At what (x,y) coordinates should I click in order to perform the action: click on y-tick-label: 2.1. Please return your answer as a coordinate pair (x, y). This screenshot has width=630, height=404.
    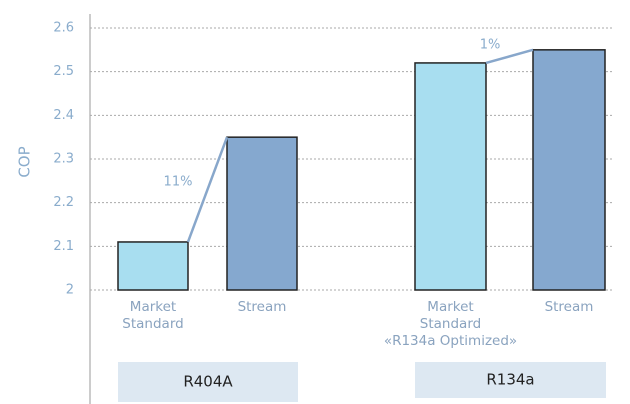
    Looking at the image, I should click on (63, 246).